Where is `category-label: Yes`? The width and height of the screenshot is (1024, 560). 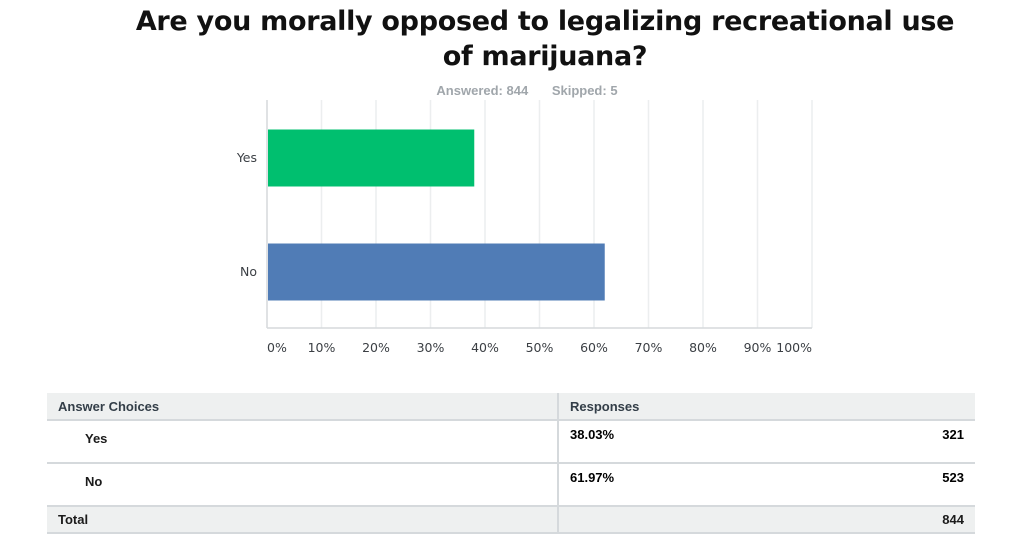
category-label: Yes is located at coordinates (246, 157).